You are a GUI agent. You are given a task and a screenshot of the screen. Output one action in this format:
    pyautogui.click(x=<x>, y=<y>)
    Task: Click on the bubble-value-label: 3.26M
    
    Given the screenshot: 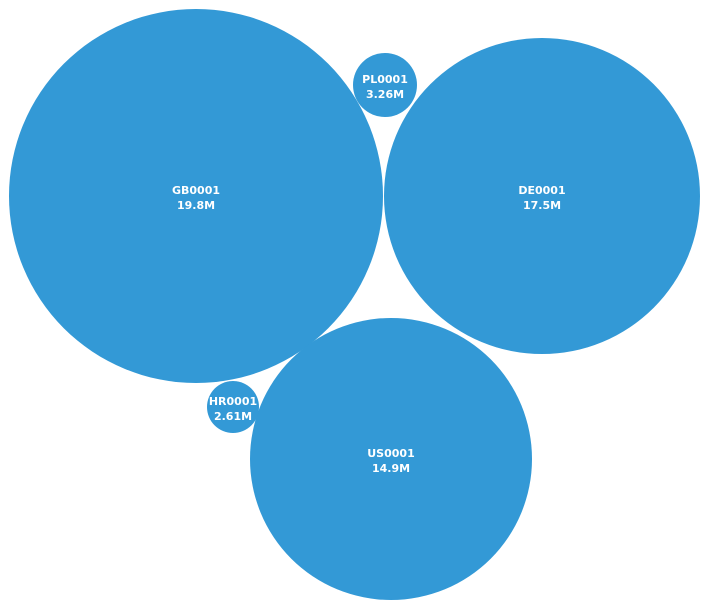 What is the action you would take?
    pyautogui.click(x=385, y=94)
    